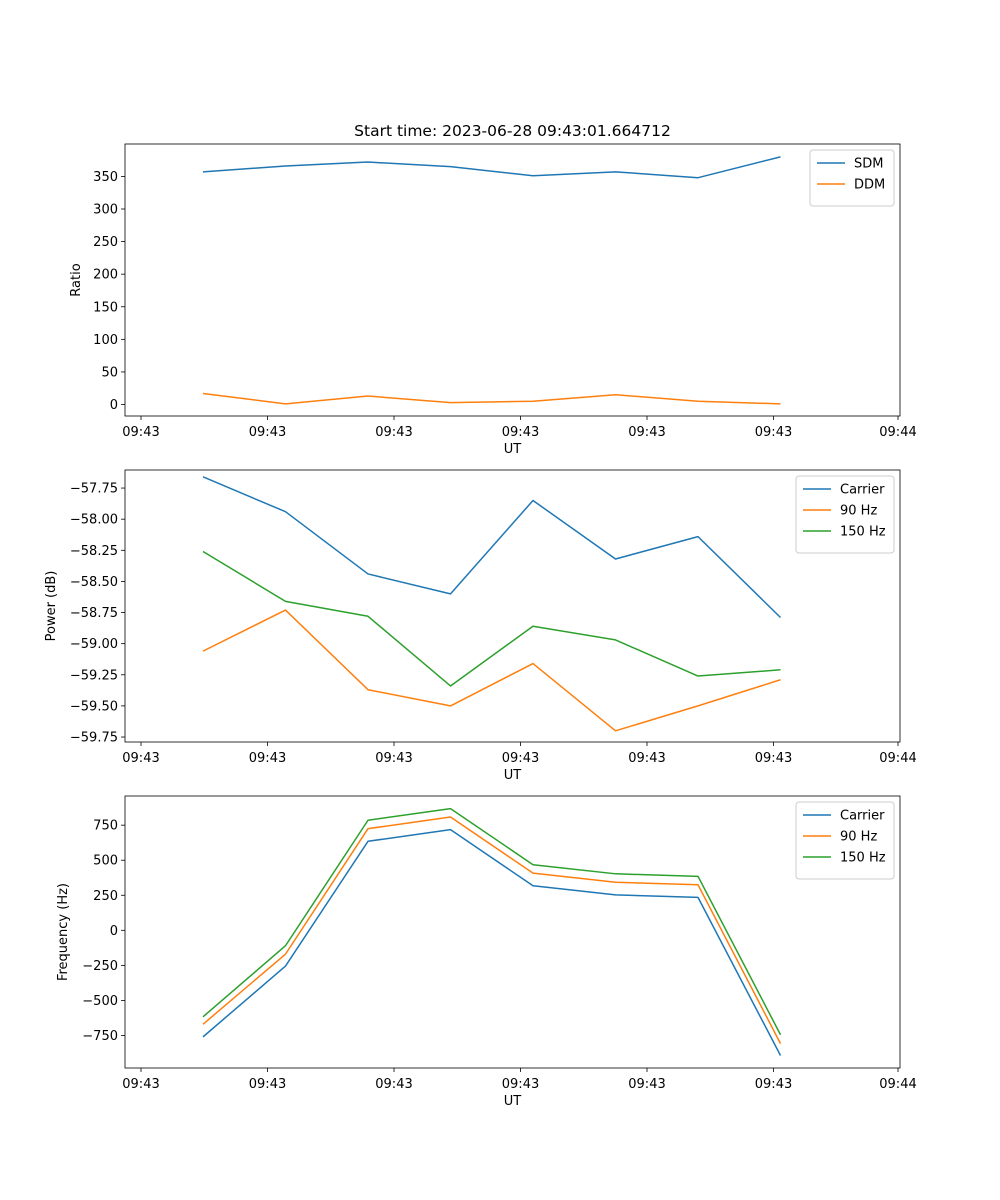 This screenshot has width=1000, height=1200. I want to click on series-line-ddm, so click(491, 398).